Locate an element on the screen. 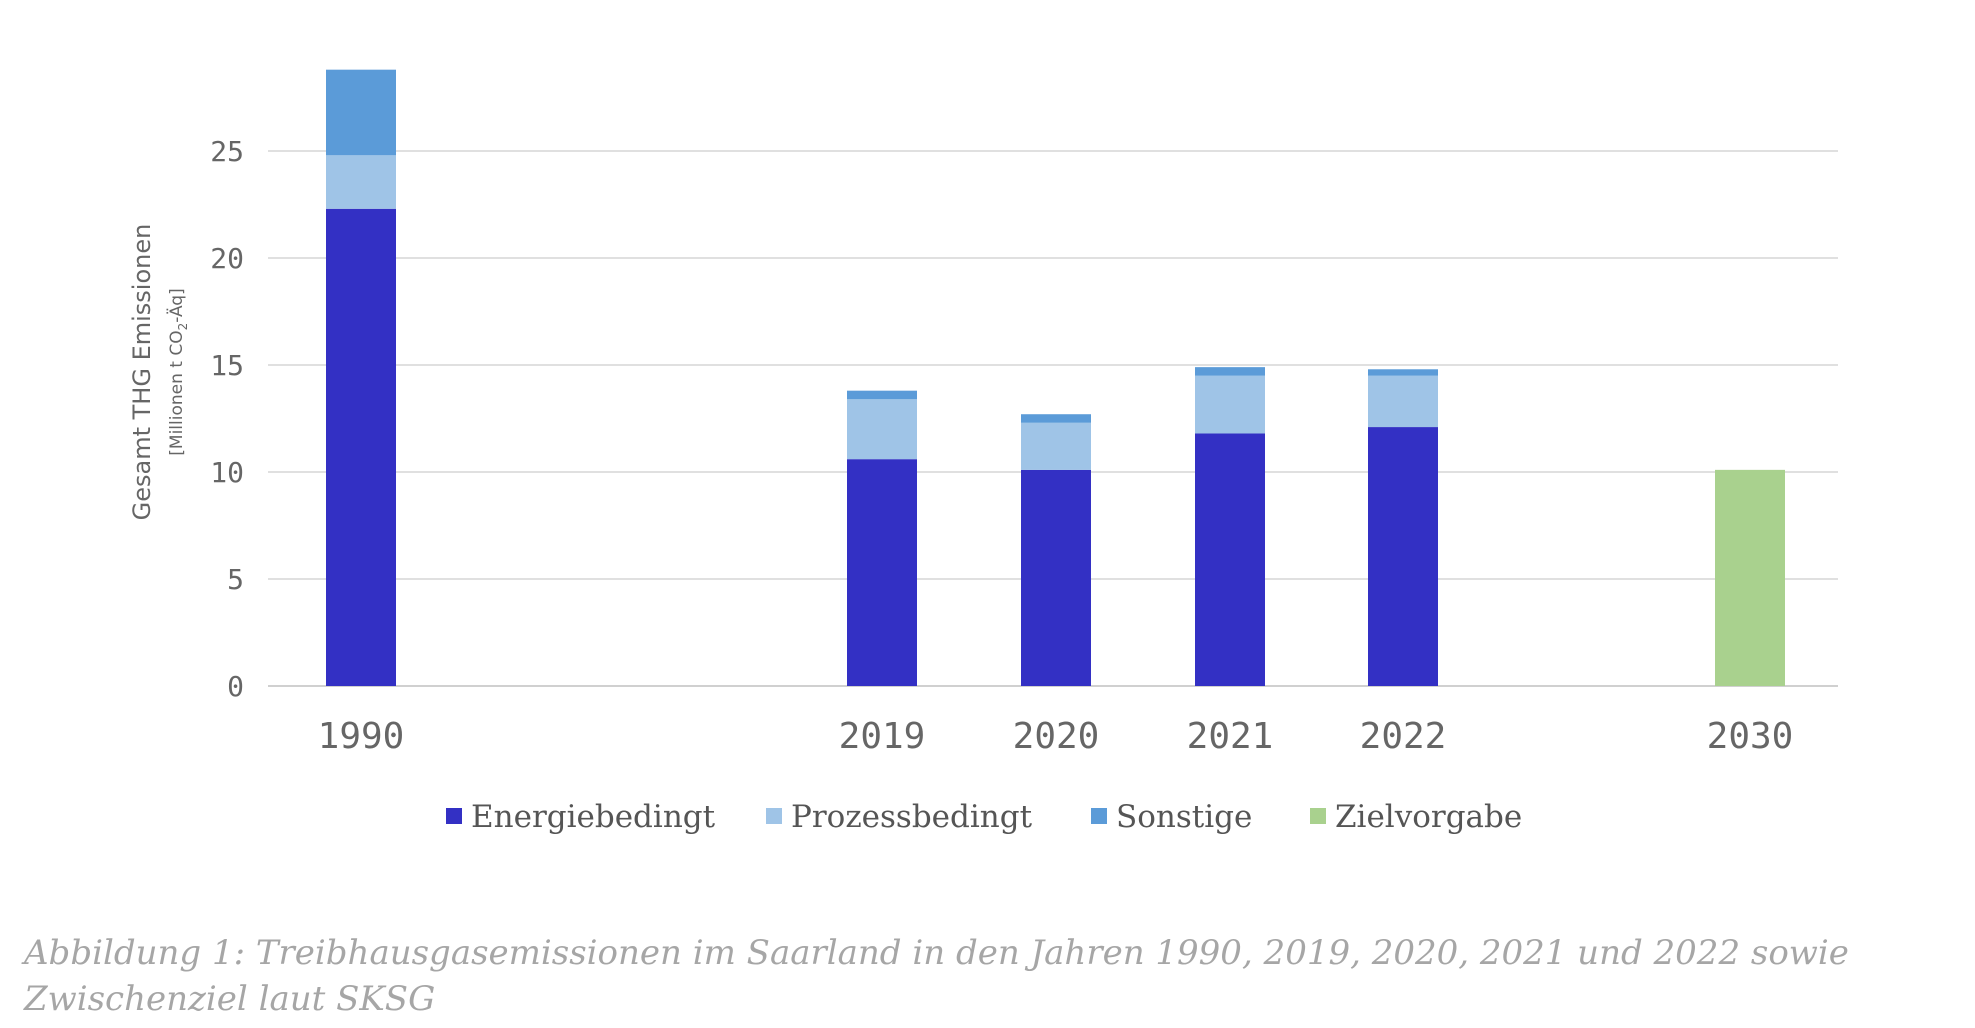  y-tick-label: 20 is located at coordinates (227, 258).